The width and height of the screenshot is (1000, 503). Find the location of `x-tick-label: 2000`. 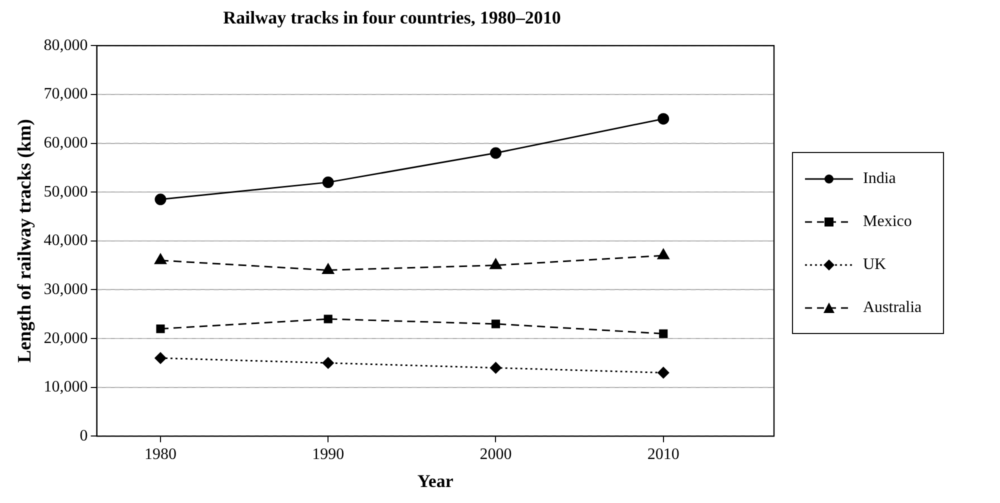

x-tick-label: 2000 is located at coordinates (496, 455).